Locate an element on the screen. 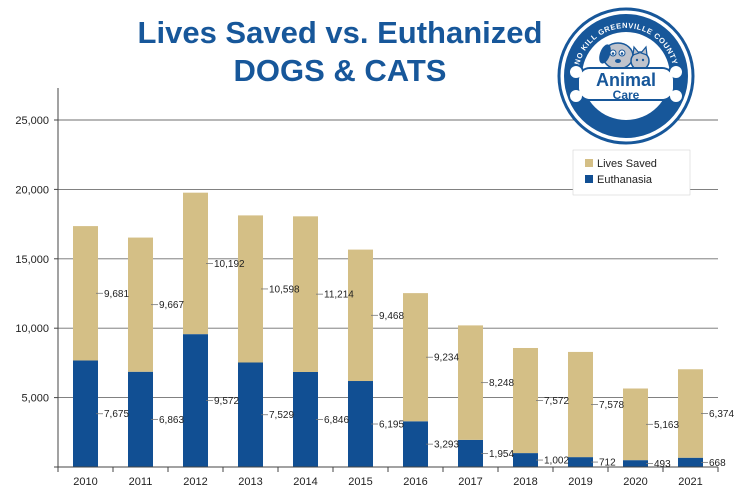  x-tick-label-2018: 2018 is located at coordinates (525, 482).